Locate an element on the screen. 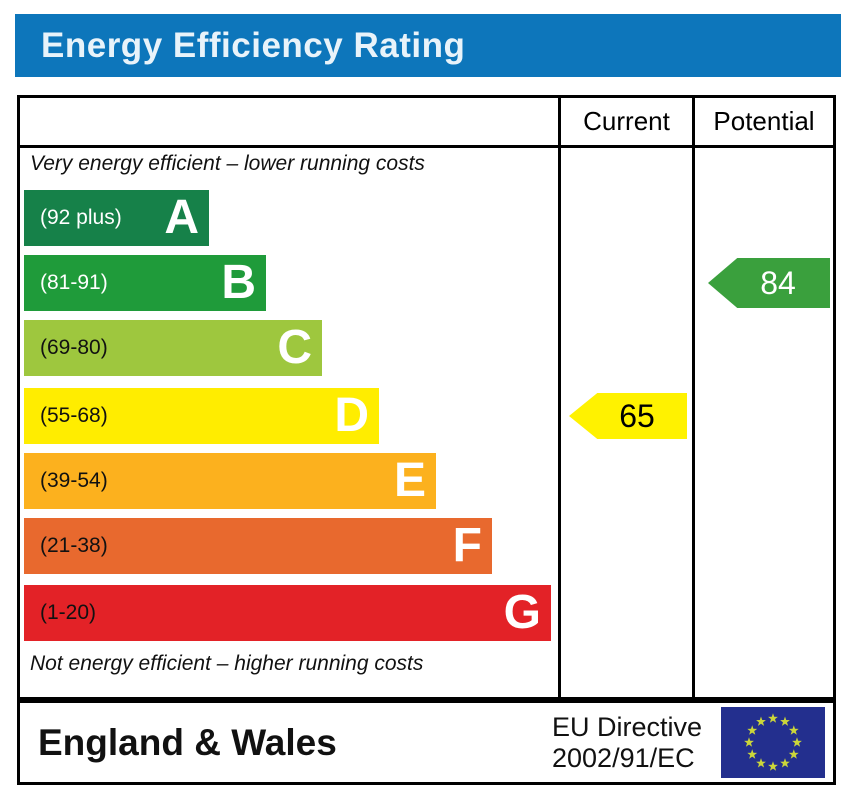  band-row-g: (1-20) G is located at coordinates (287, 613).